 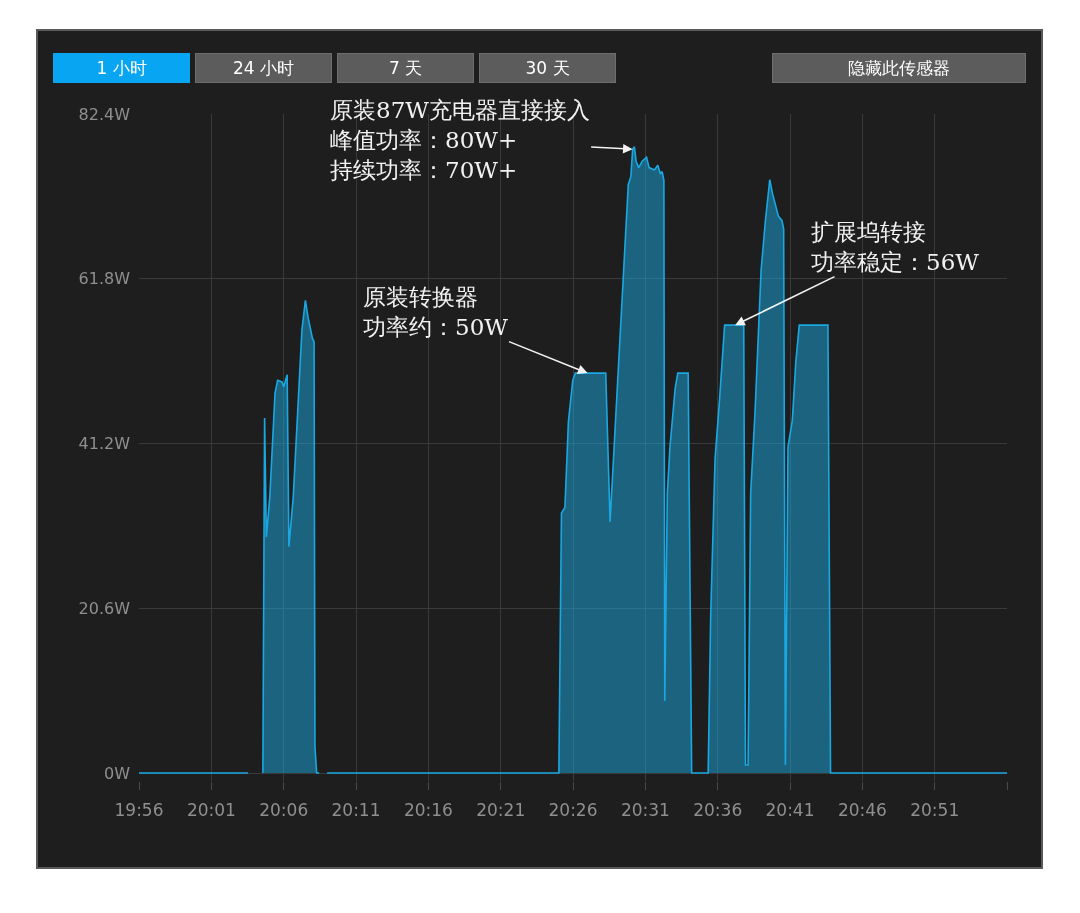 What do you see at coordinates (862, 810) in the screenshot?
I see `x-tick-label: 20:46` at bounding box center [862, 810].